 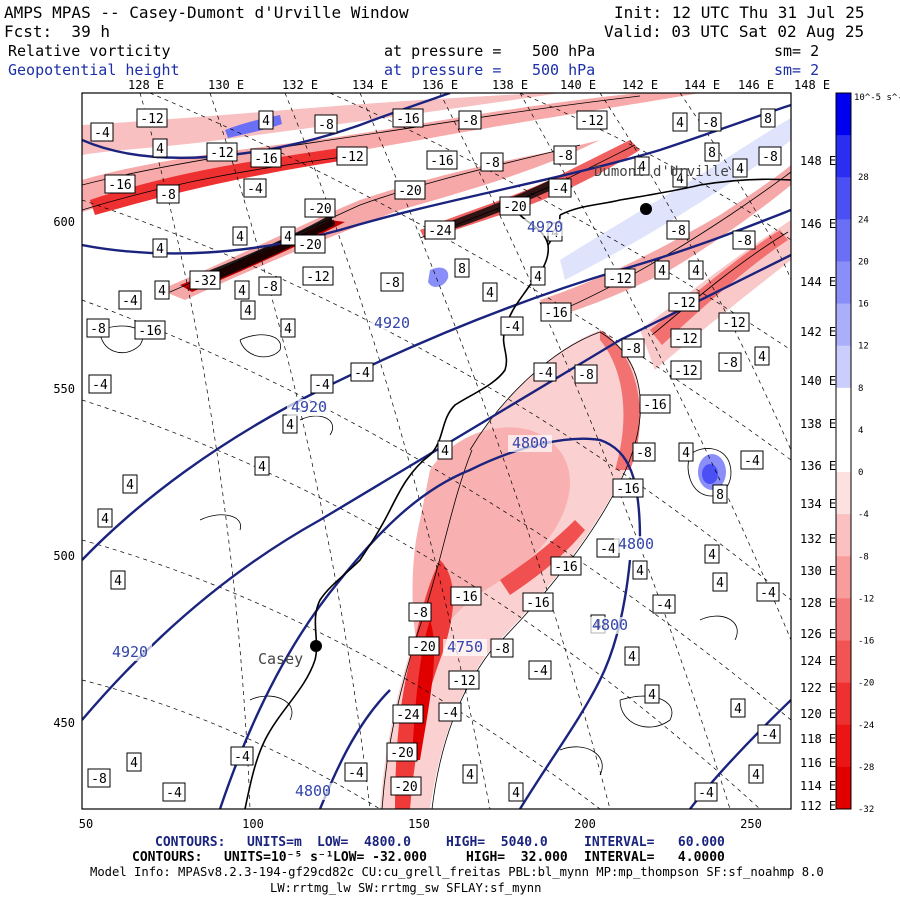 What do you see at coordinates (300, 85) in the screenshot?
I see `top-longitude-label: 132 E` at bounding box center [300, 85].